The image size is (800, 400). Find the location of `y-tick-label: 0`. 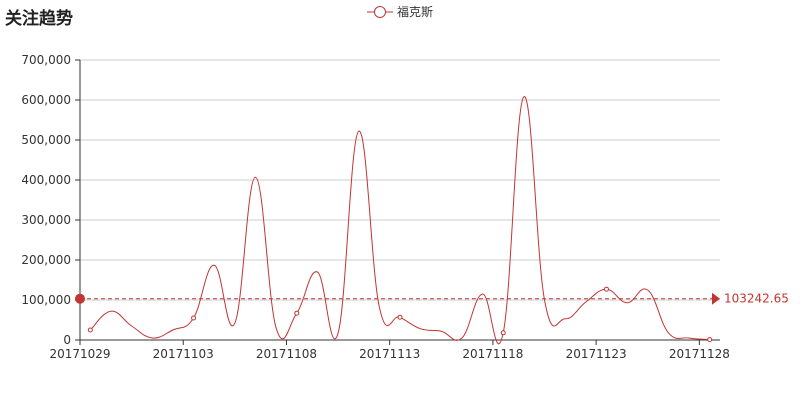

y-tick-label: 0 is located at coordinates (67, 340).